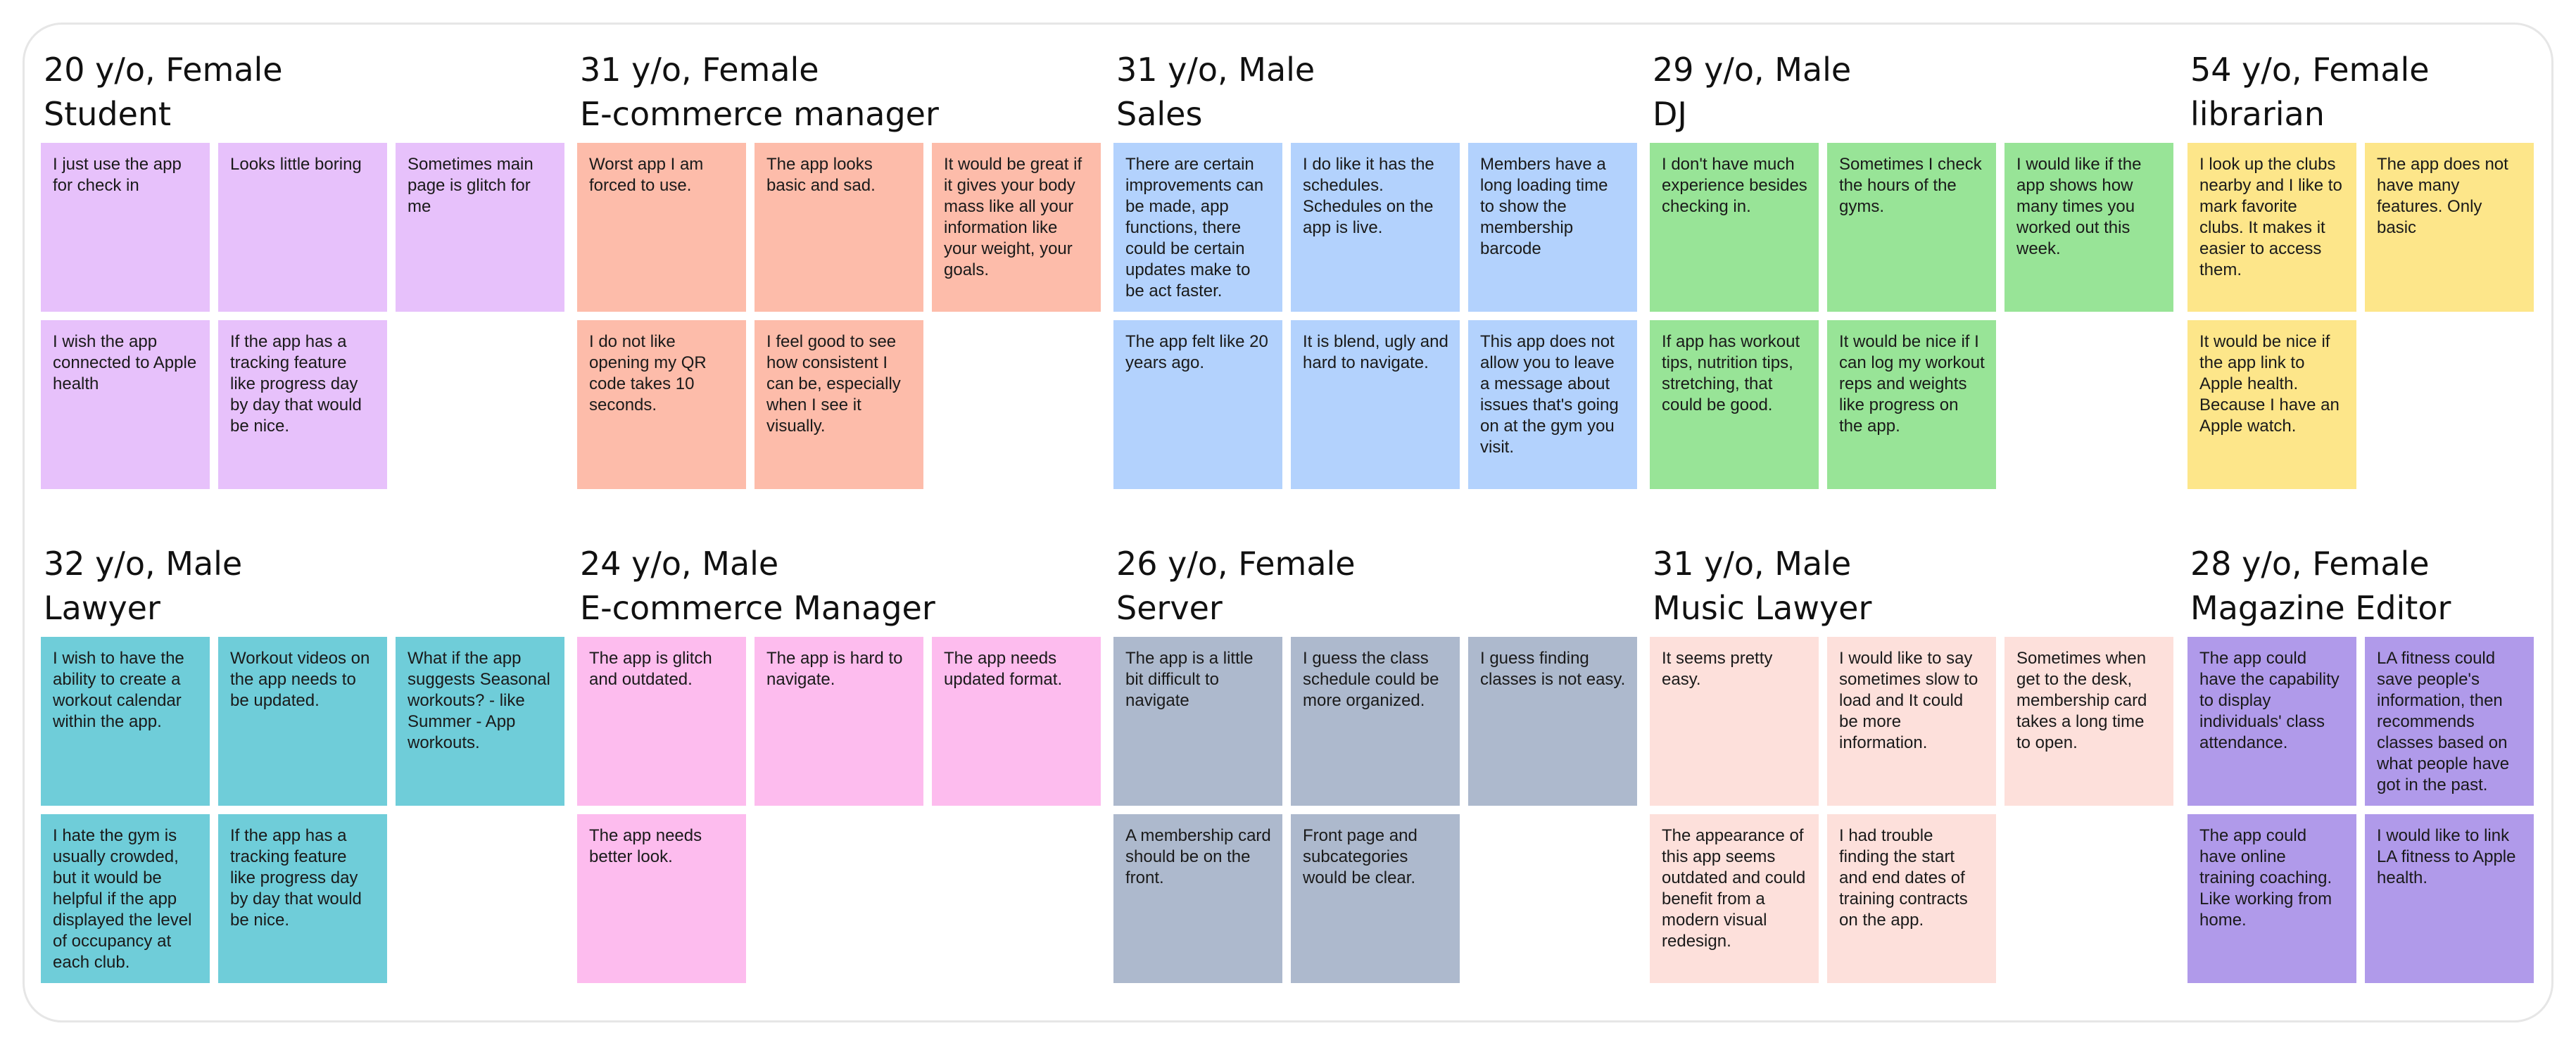 The width and height of the screenshot is (2576, 1045). Describe the element at coordinates (1159, 114) in the screenshot. I see `persona-role: Sales` at that location.